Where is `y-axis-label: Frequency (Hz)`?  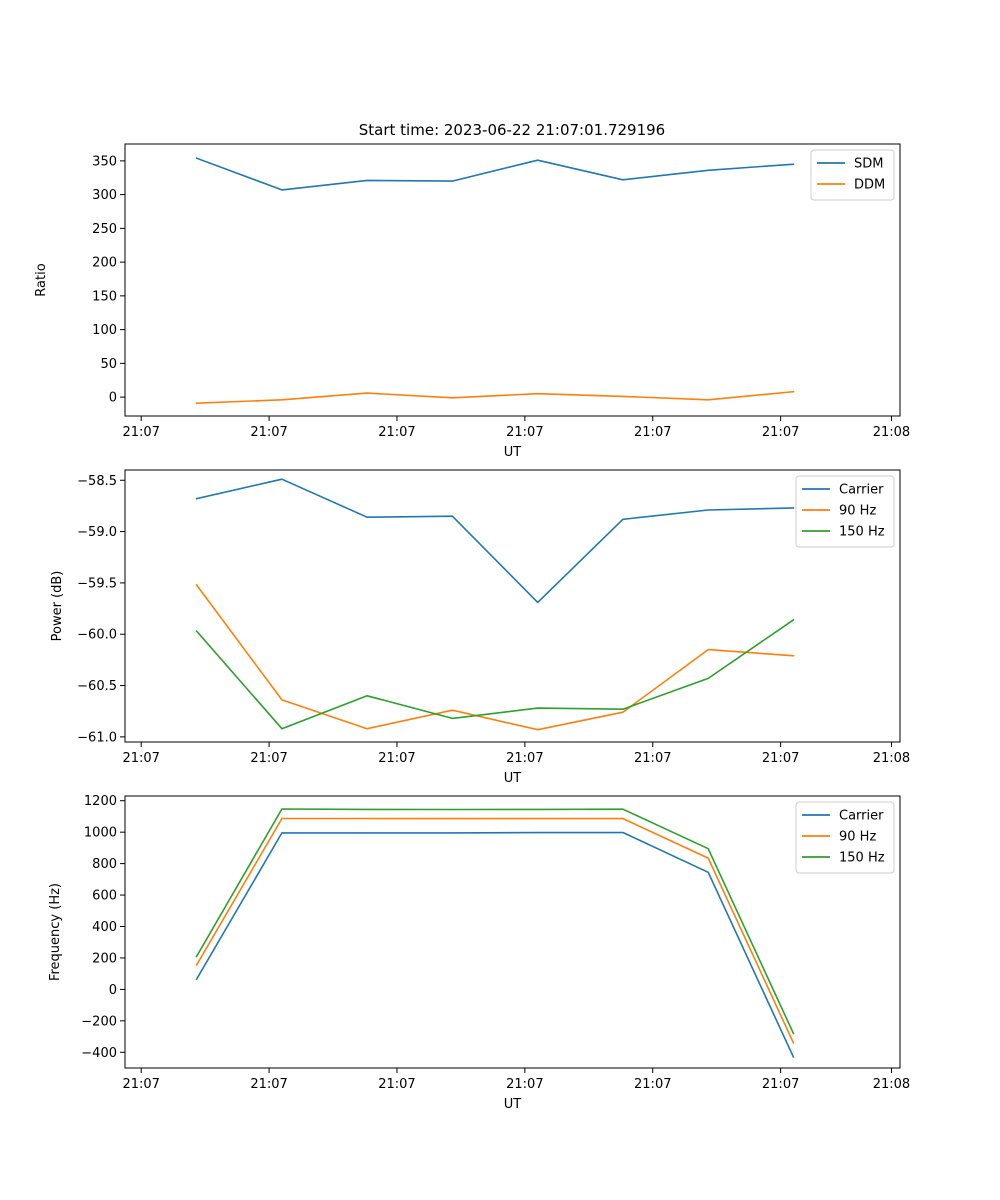 y-axis-label: Frequency (Hz) is located at coordinates (55, 932).